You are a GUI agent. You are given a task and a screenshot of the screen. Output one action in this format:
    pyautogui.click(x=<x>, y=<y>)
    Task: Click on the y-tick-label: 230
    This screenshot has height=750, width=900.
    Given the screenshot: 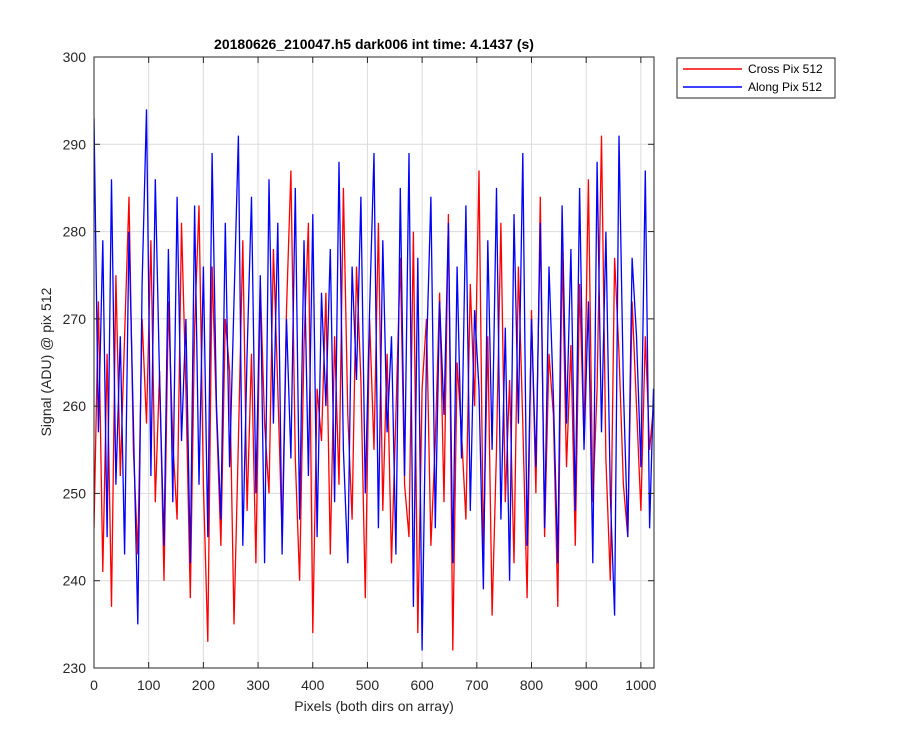 What is the action you would take?
    pyautogui.click(x=75, y=668)
    